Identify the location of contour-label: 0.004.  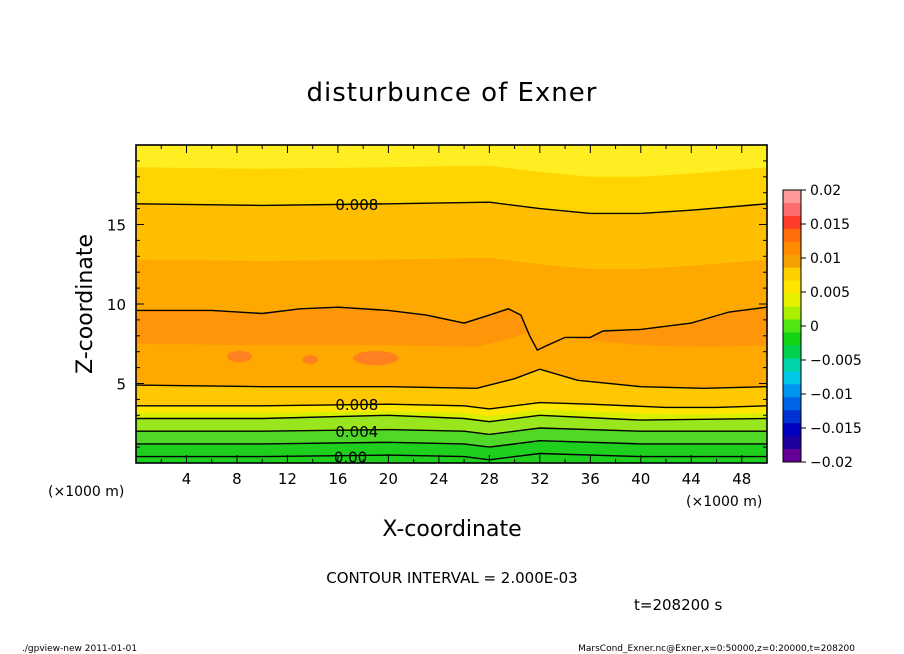
(356, 432).